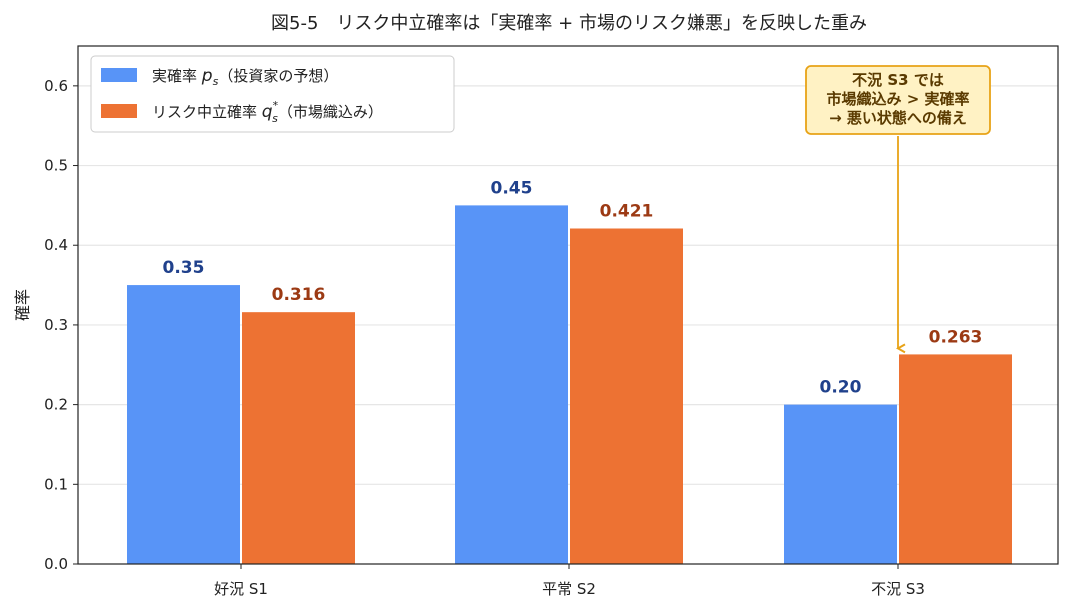 This screenshot has width=1071, height=614. What do you see at coordinates (898, 118) in the screenshot?
I see `annotation-text: → 悪い状態への備え` at bounding box center [898, 118].